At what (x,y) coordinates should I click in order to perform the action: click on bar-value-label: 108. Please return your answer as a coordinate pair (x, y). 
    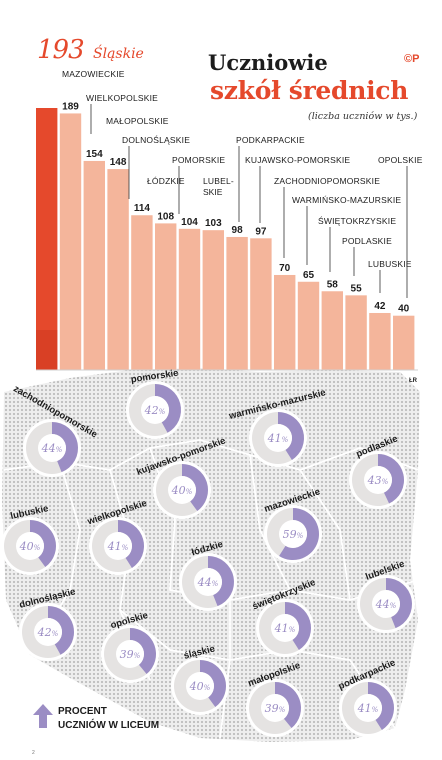
    Looking at the image, I should click on (165, 216).